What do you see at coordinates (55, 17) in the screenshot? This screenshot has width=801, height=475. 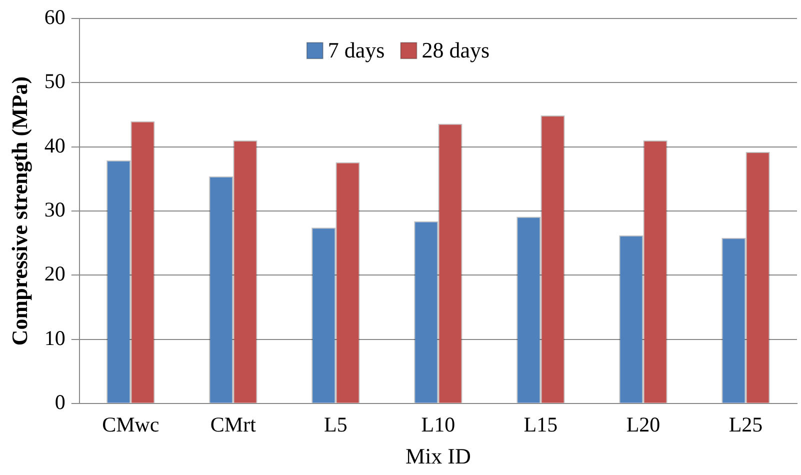 I see `y-tick-label: 60` at bounding box center [55, 17].